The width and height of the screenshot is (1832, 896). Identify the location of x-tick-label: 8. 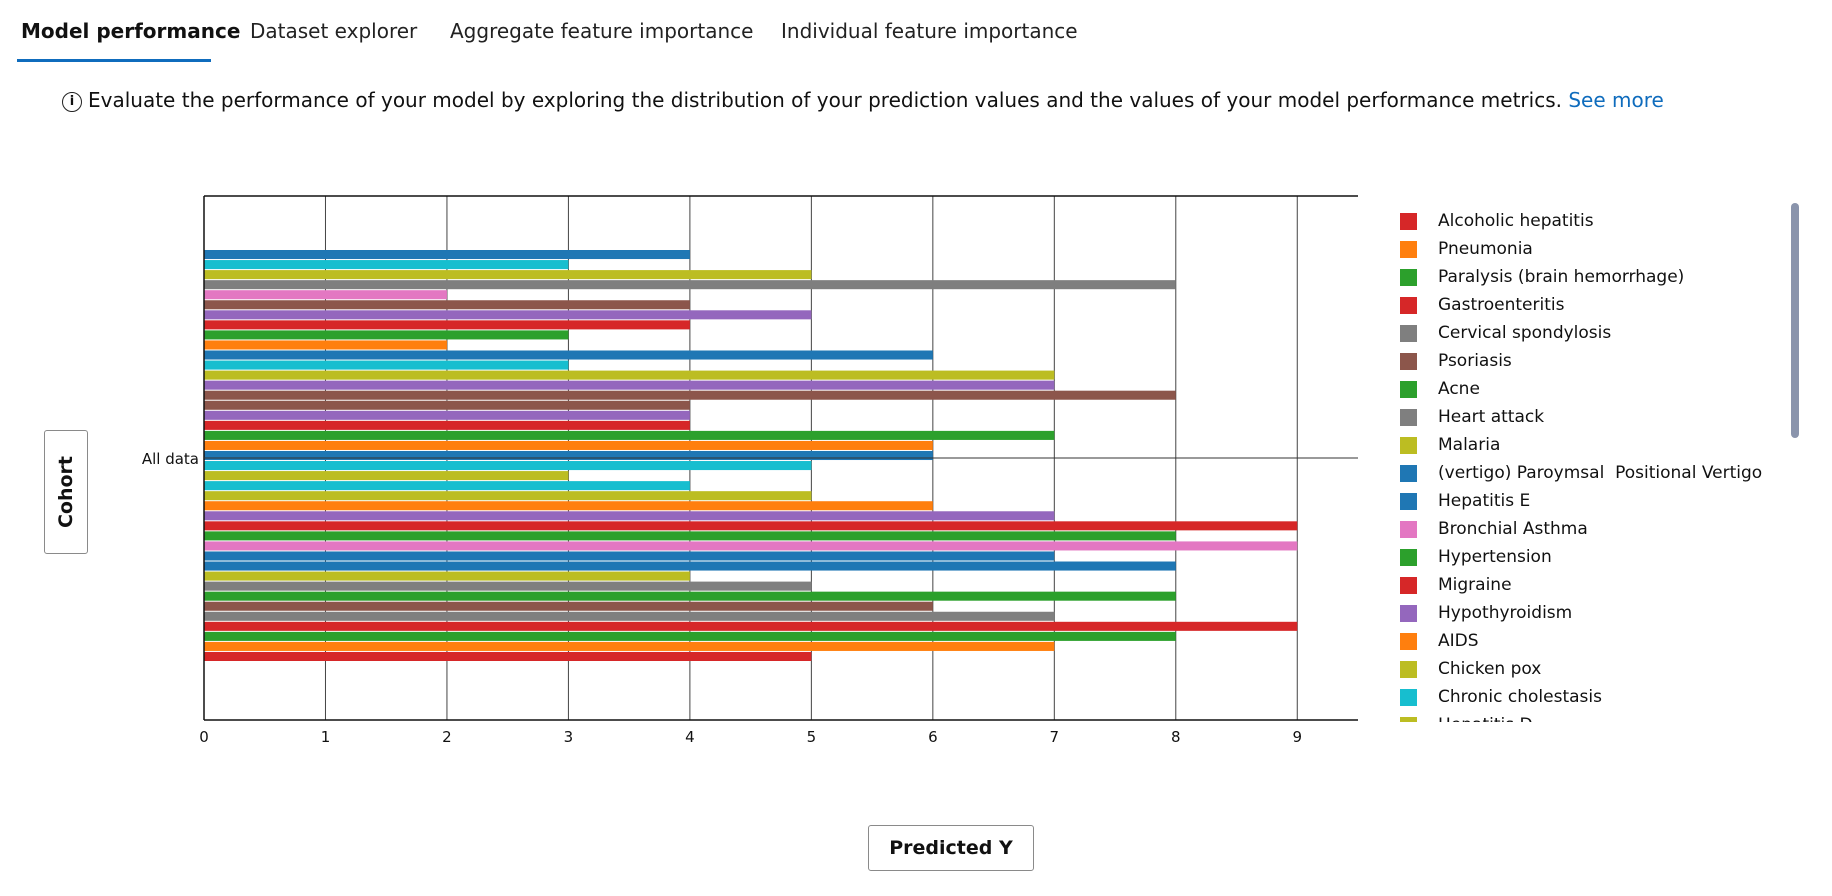
(1176, 737).